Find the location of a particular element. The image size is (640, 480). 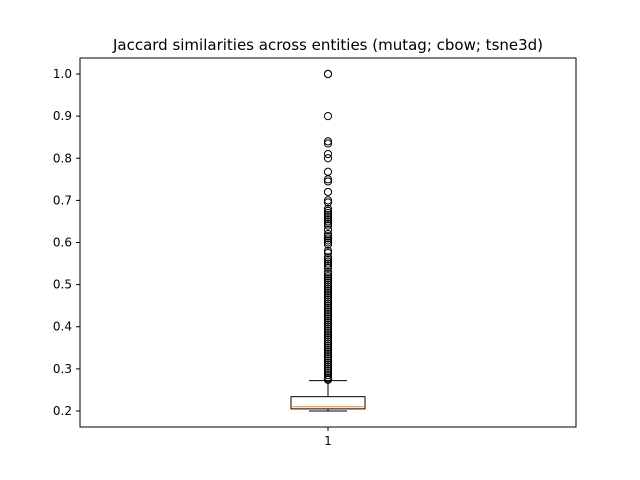

y-tick-label: 0.2 is located at coordinates (62, 411).